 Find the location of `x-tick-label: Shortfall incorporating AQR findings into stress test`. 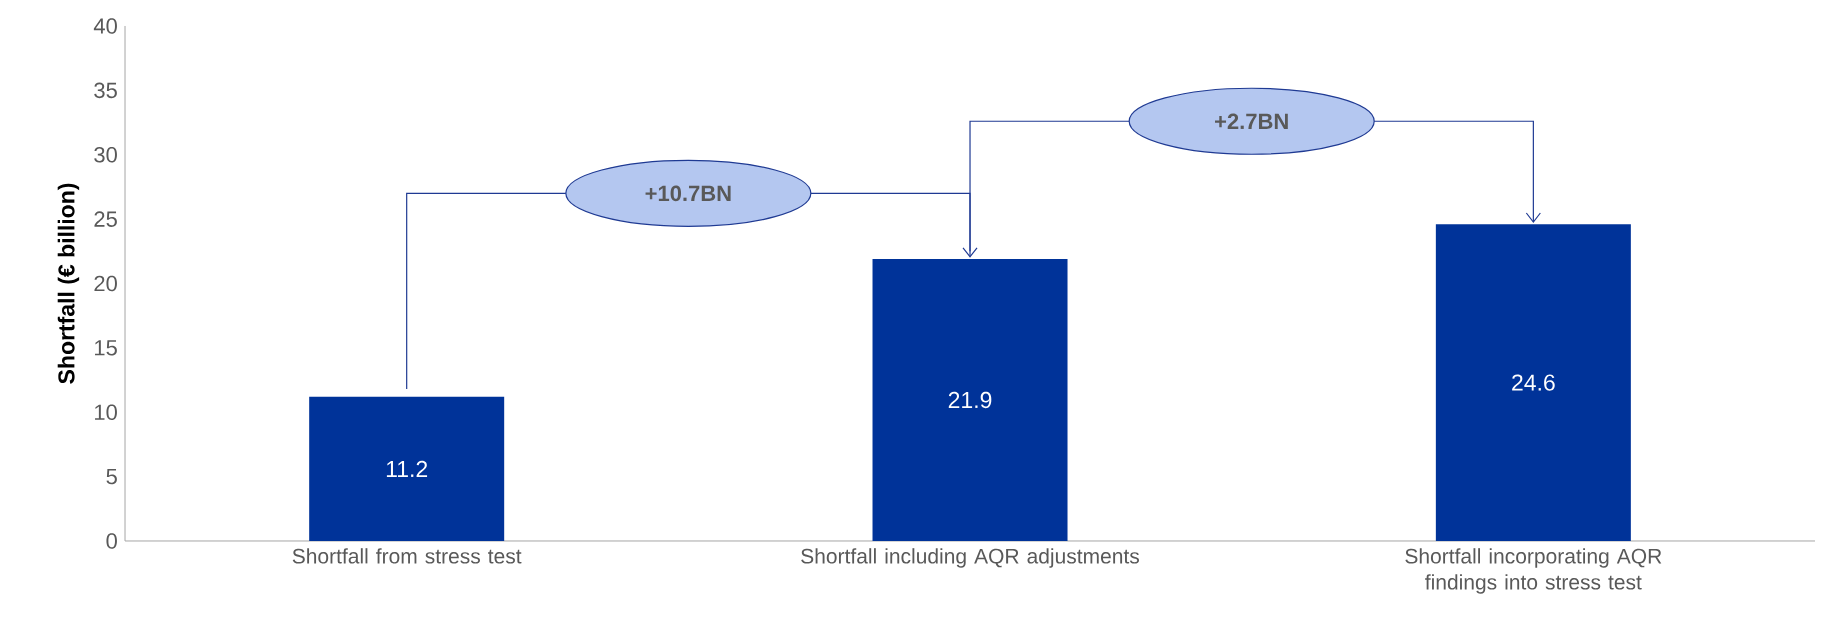

x-tick-label: Shortfall incorporating AQR findings into stress test is located at coordinates (1533, 571).